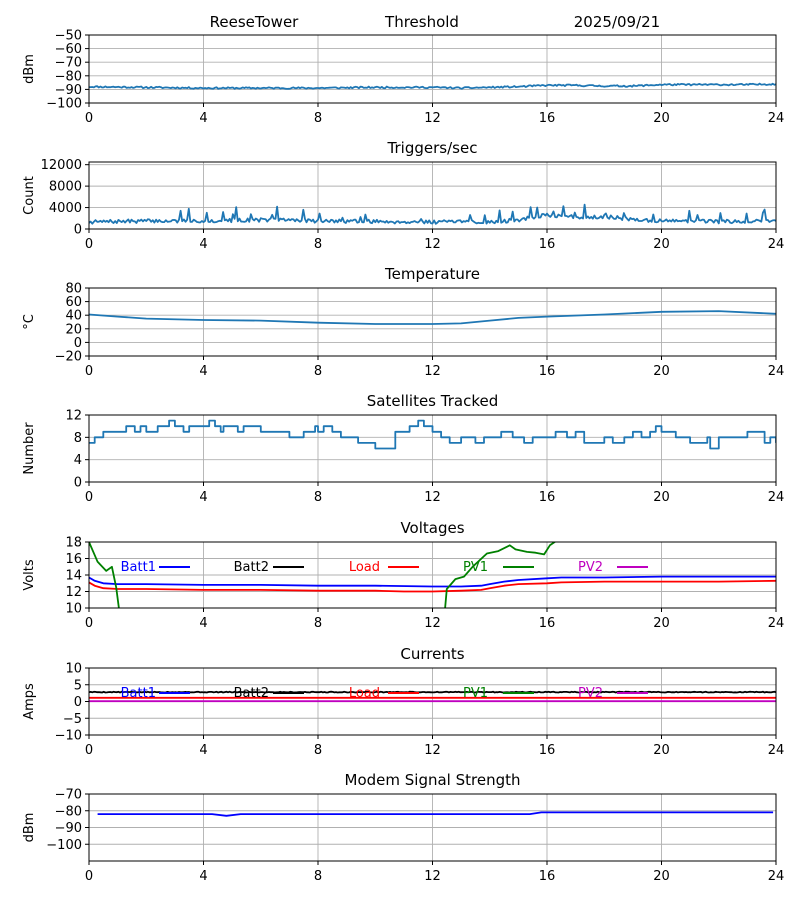 This screenshot has height=904, width=800. Describe the element at coordinates (432, 654) in the screenshot. I see `panel-title: Currents` at that location.